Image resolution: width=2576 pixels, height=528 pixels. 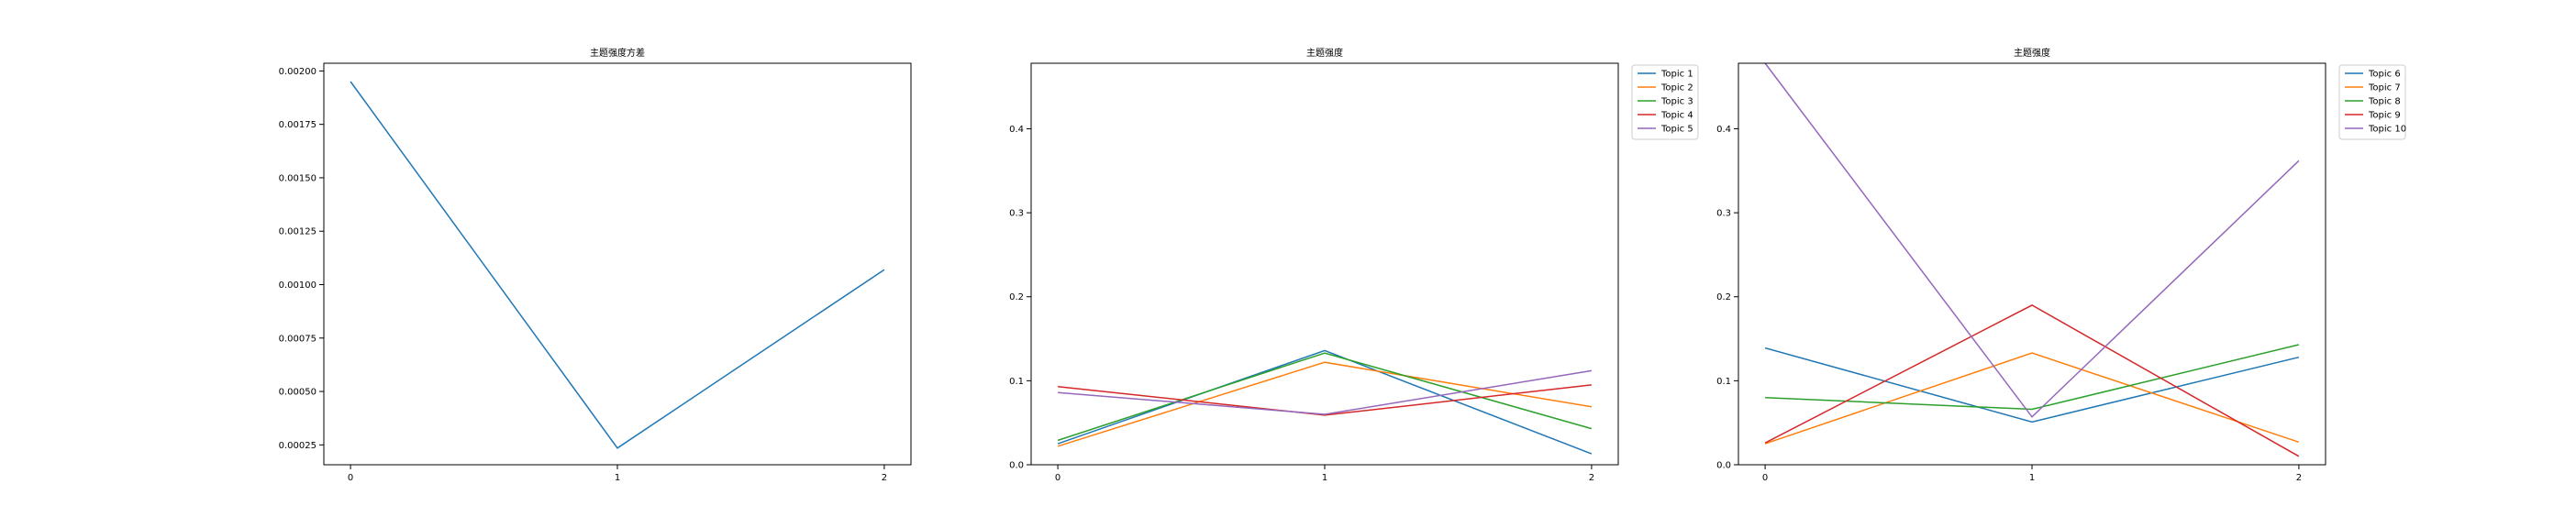 I want to click on series-line-variance, so click(x=617, y=265).